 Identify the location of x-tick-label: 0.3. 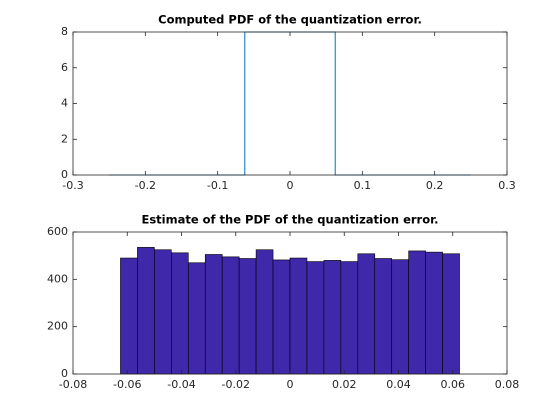
(507, 185).